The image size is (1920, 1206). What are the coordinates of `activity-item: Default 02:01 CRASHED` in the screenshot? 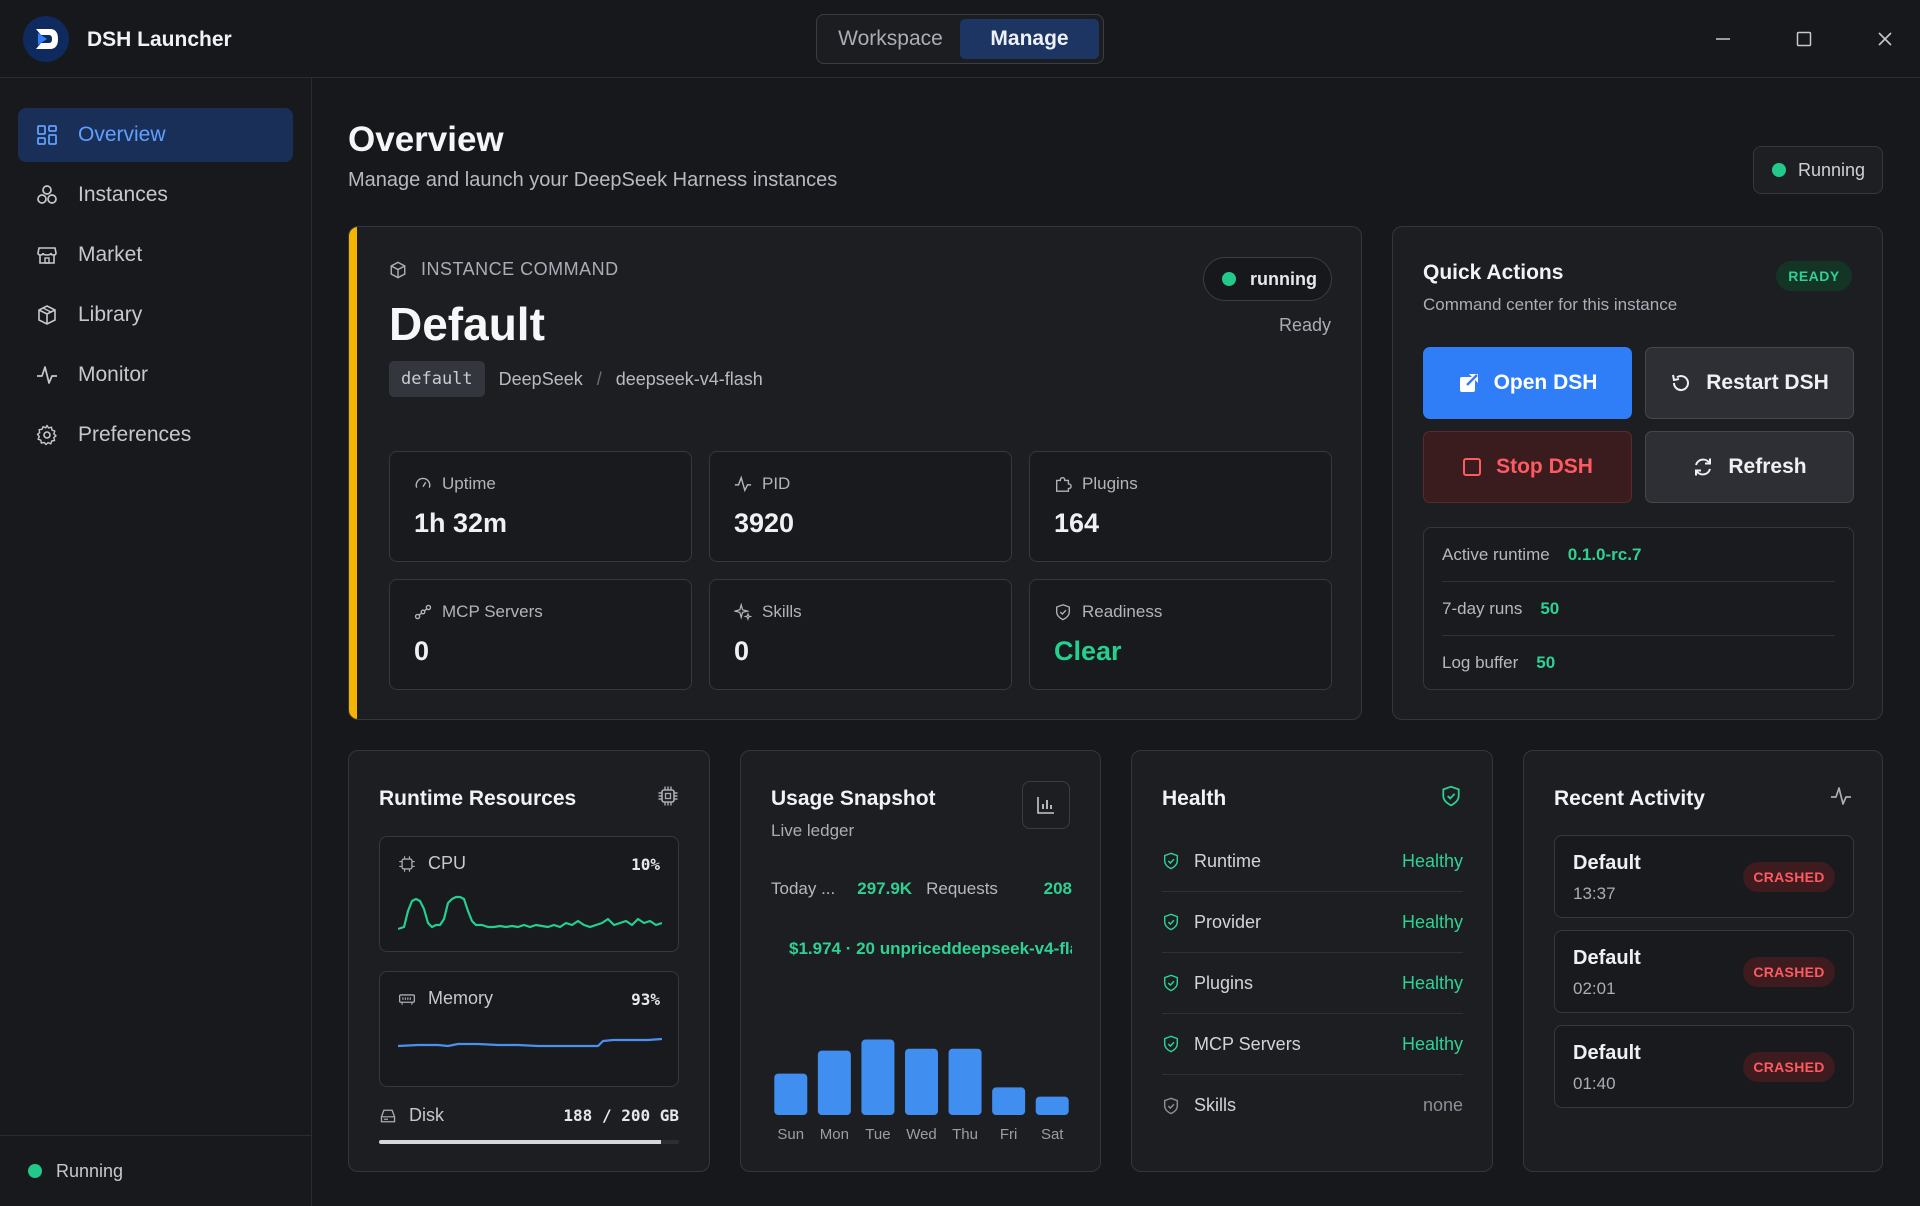 It's located at (1704, 971).